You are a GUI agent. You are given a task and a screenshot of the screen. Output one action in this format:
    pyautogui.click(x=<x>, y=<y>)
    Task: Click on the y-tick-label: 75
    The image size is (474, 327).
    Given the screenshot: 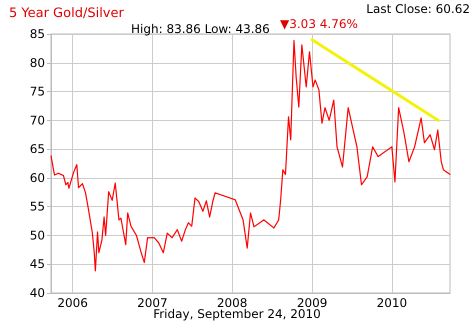 What is the action you would take?
    pyautogui.click(x=37, y=91)
    